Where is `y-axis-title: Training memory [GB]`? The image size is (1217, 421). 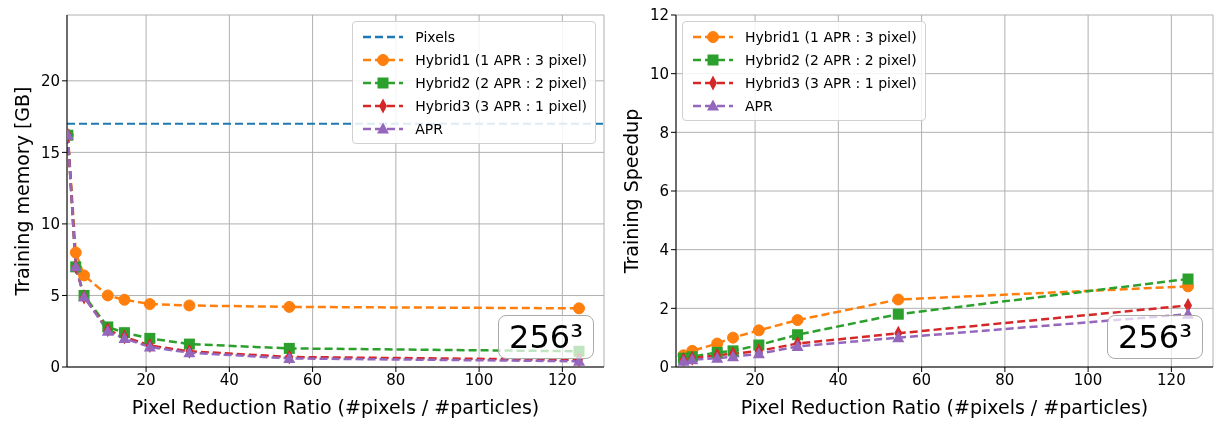
y-axis-title: Training memory [GB] is located at coordinates (22, 191).